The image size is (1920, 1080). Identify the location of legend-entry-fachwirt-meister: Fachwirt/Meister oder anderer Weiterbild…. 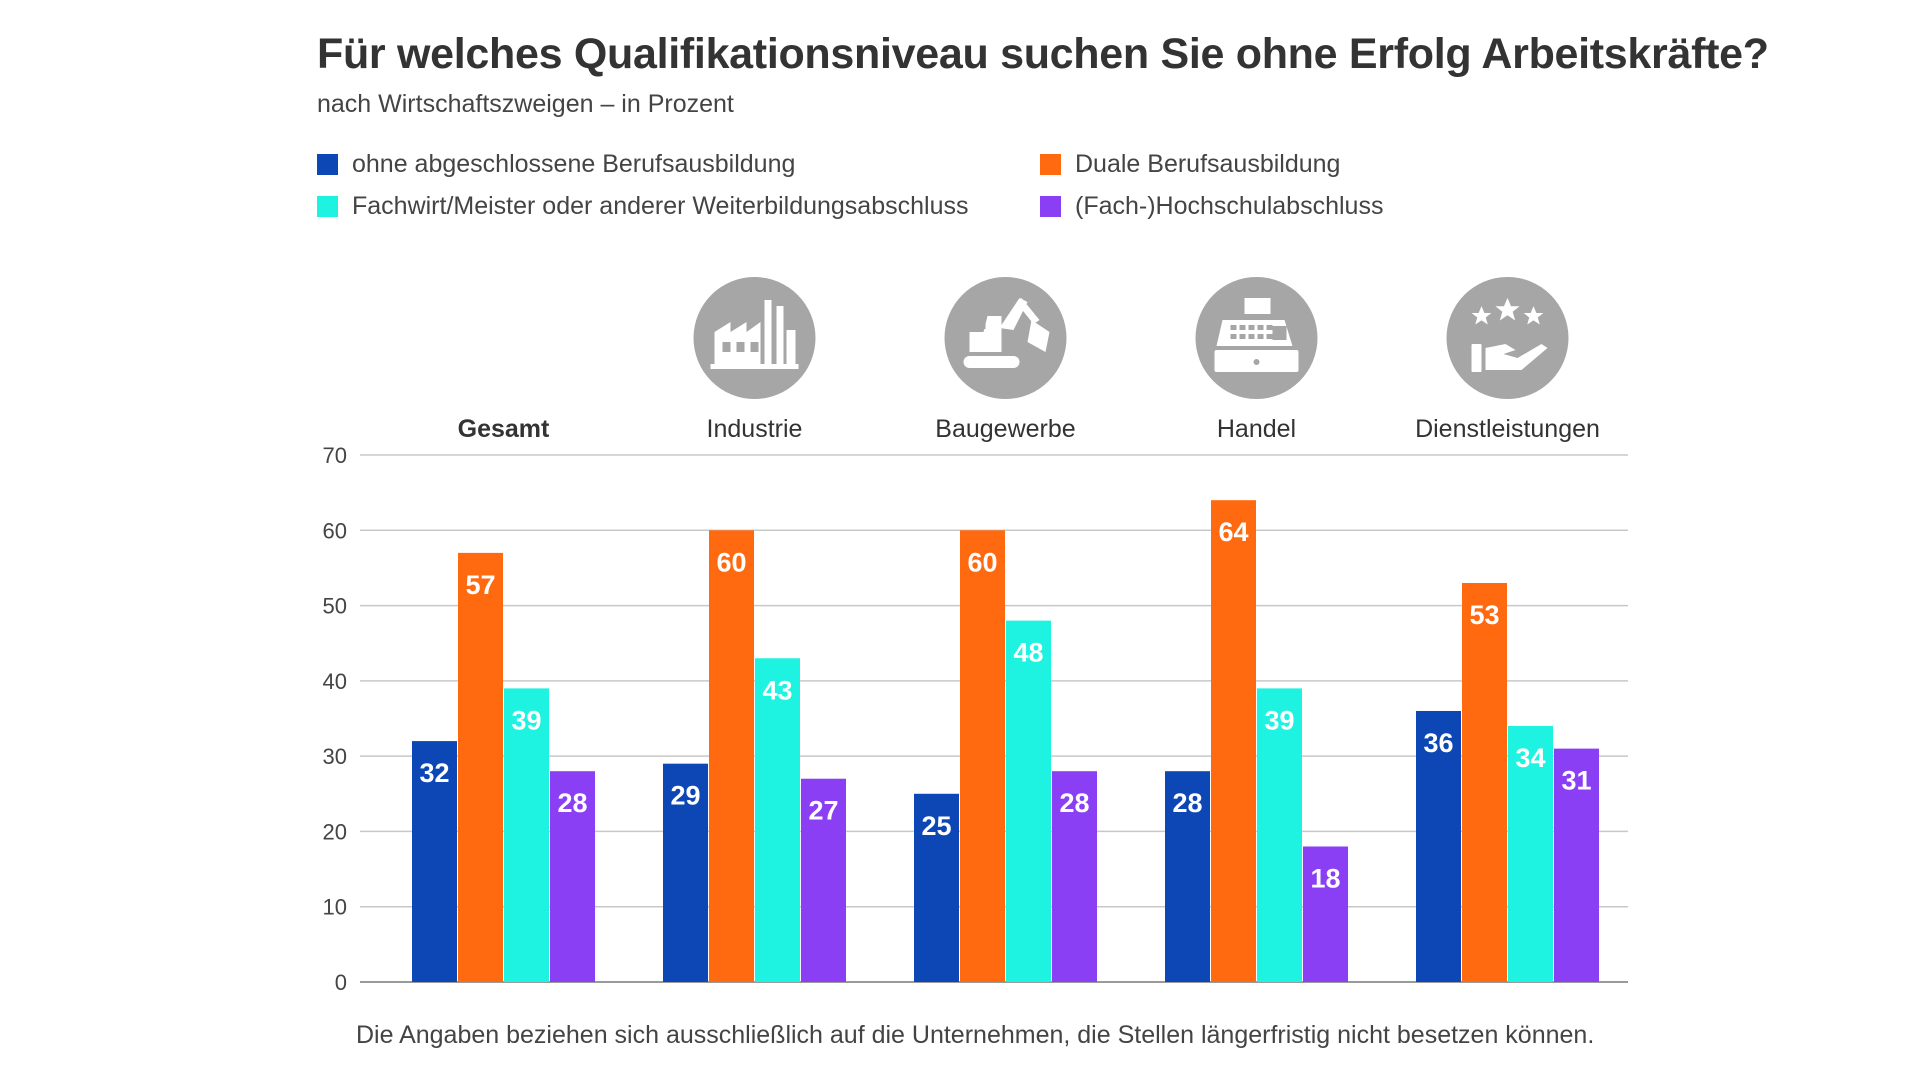
(642, 206).